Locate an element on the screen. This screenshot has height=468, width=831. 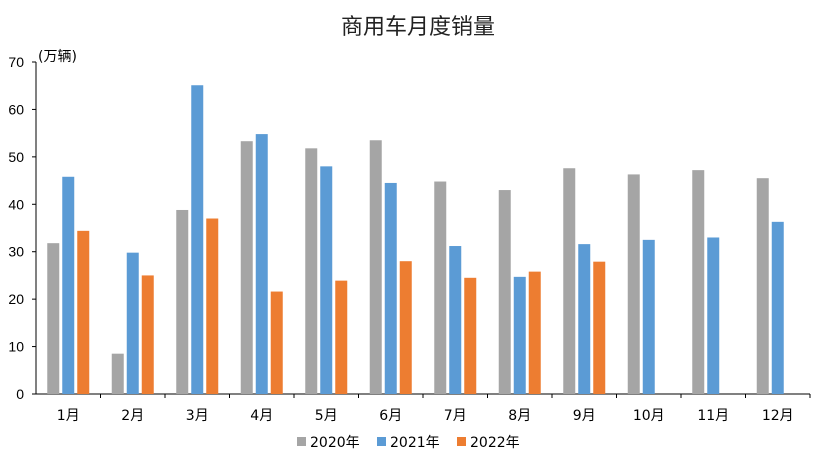
bar-2021年-11月 is located at coordinates (713, 315).